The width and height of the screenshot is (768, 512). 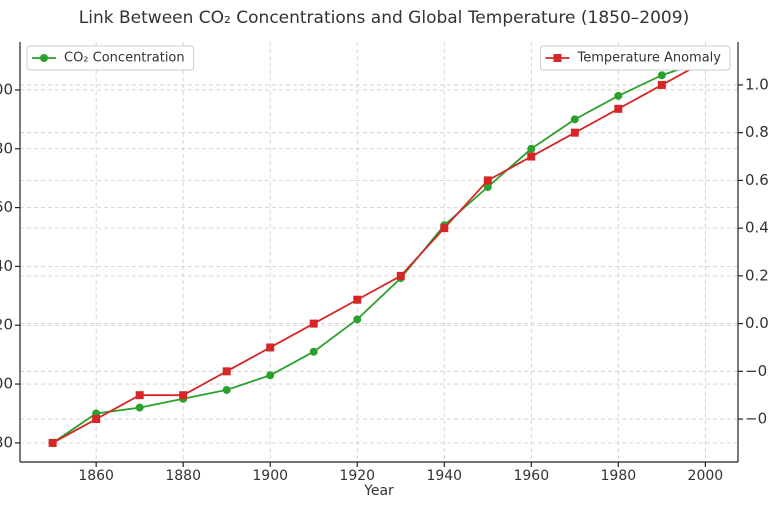 I want to click on y-tick-label: 380, so click(x=6, y=148).